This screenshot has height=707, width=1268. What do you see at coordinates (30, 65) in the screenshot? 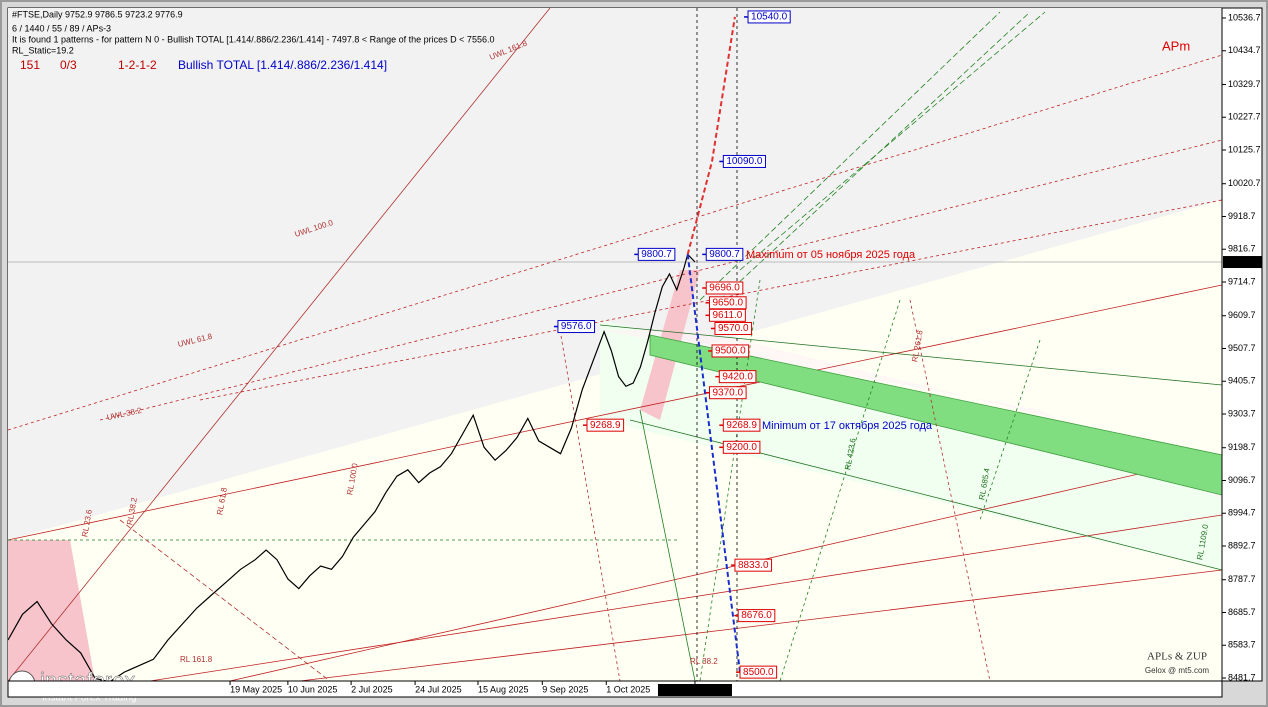
I see `pattern-info: 151` at bounding box center [30, 65].